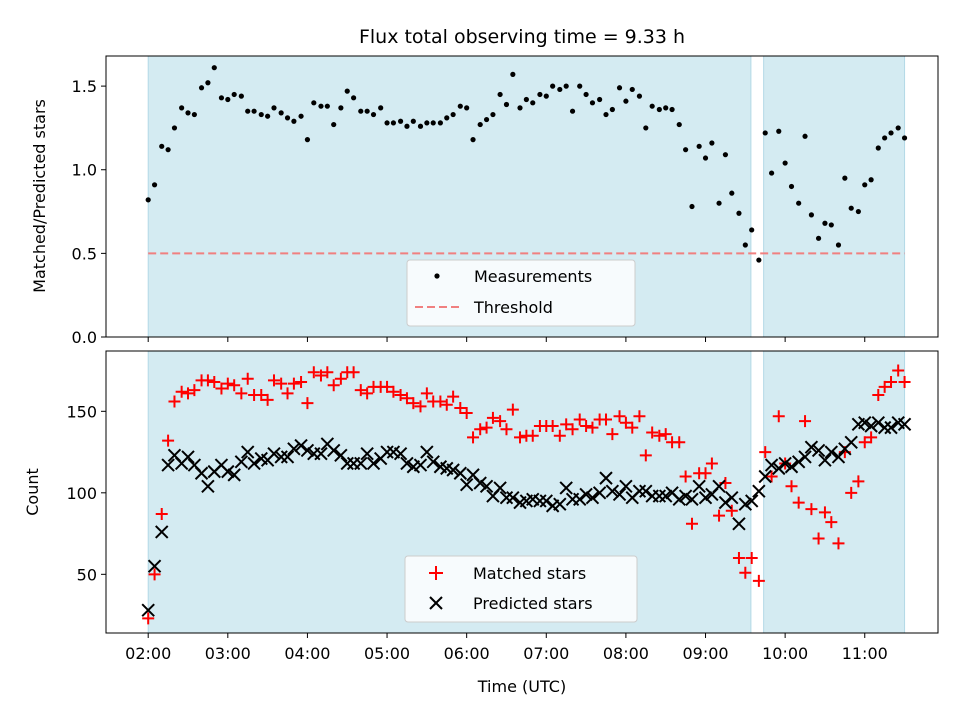 Image resolution: width=960 pixels, height=720 pixels. I want to click on legend-threshold-label: Threshold, so click(513, 307).